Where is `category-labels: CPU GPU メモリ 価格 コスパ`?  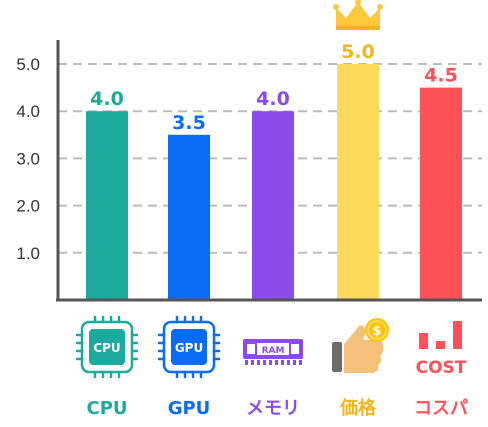
category-labels: CPU GPU メモリ 価格 コスパ is located at coordinates (277, 408).